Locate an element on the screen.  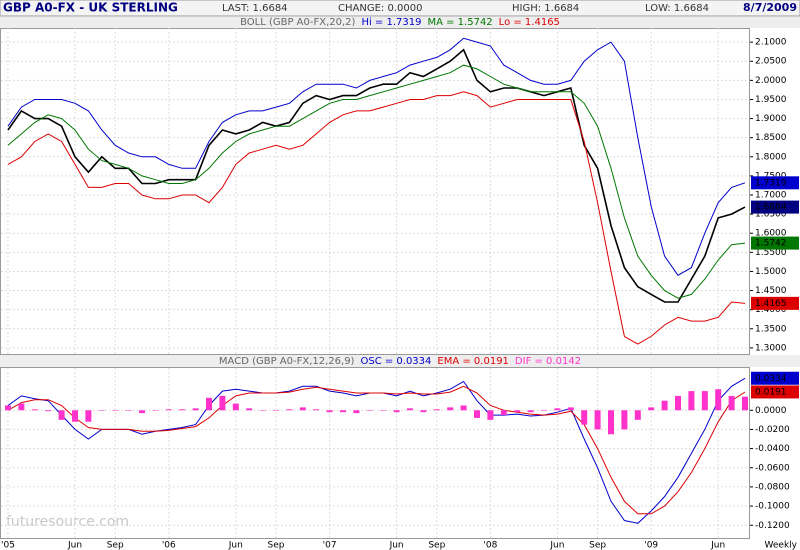
x-tick-label: '09 is located at coordinates (651, 545).